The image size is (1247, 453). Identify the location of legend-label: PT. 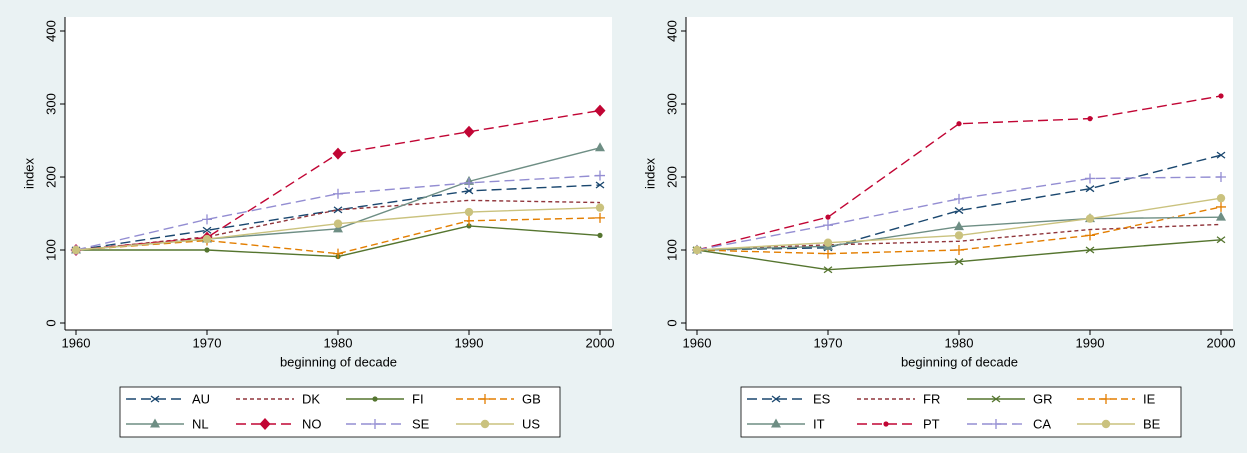
(931, 423).